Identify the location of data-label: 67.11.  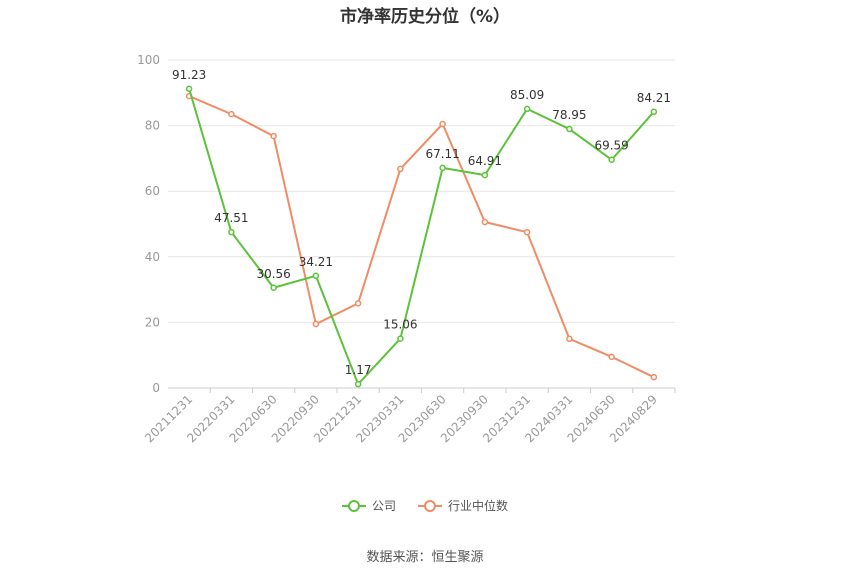
(442, 154).